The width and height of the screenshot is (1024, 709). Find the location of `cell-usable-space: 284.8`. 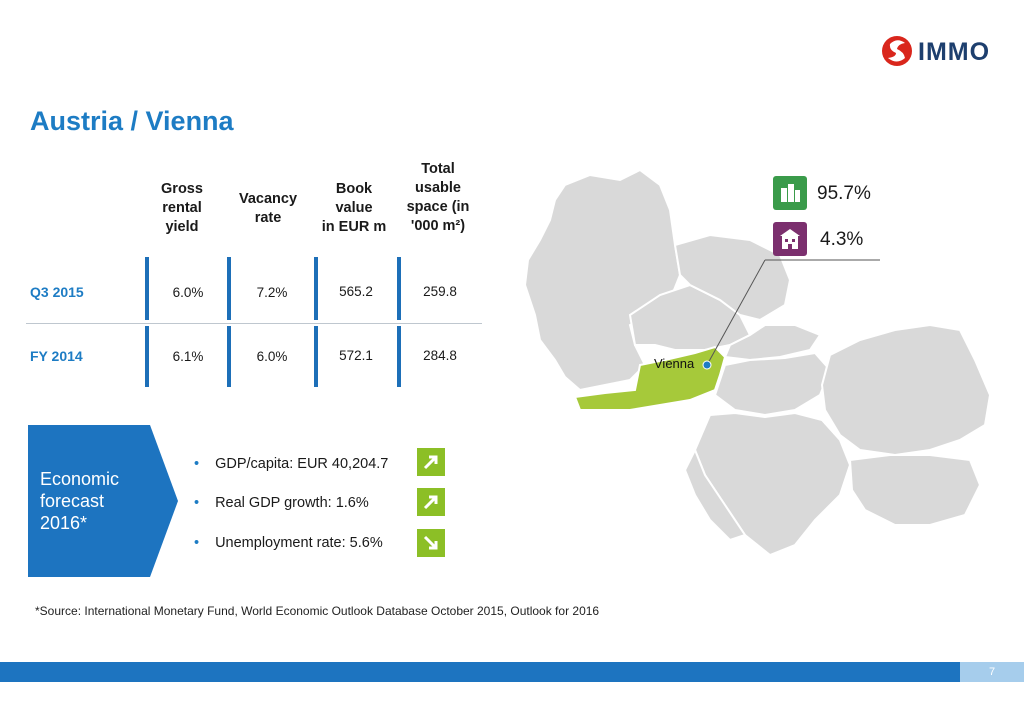

cell-usable-space: 284.8 is located at coordinates (440, 355).